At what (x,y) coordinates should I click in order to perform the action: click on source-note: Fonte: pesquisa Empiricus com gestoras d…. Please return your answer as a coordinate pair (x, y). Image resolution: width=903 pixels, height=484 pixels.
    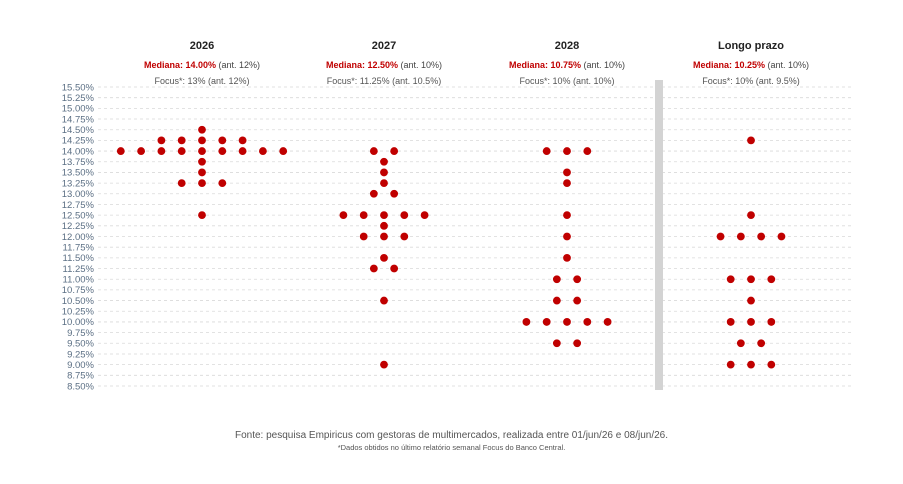
    Looking at the image, I should click on (451, 435).